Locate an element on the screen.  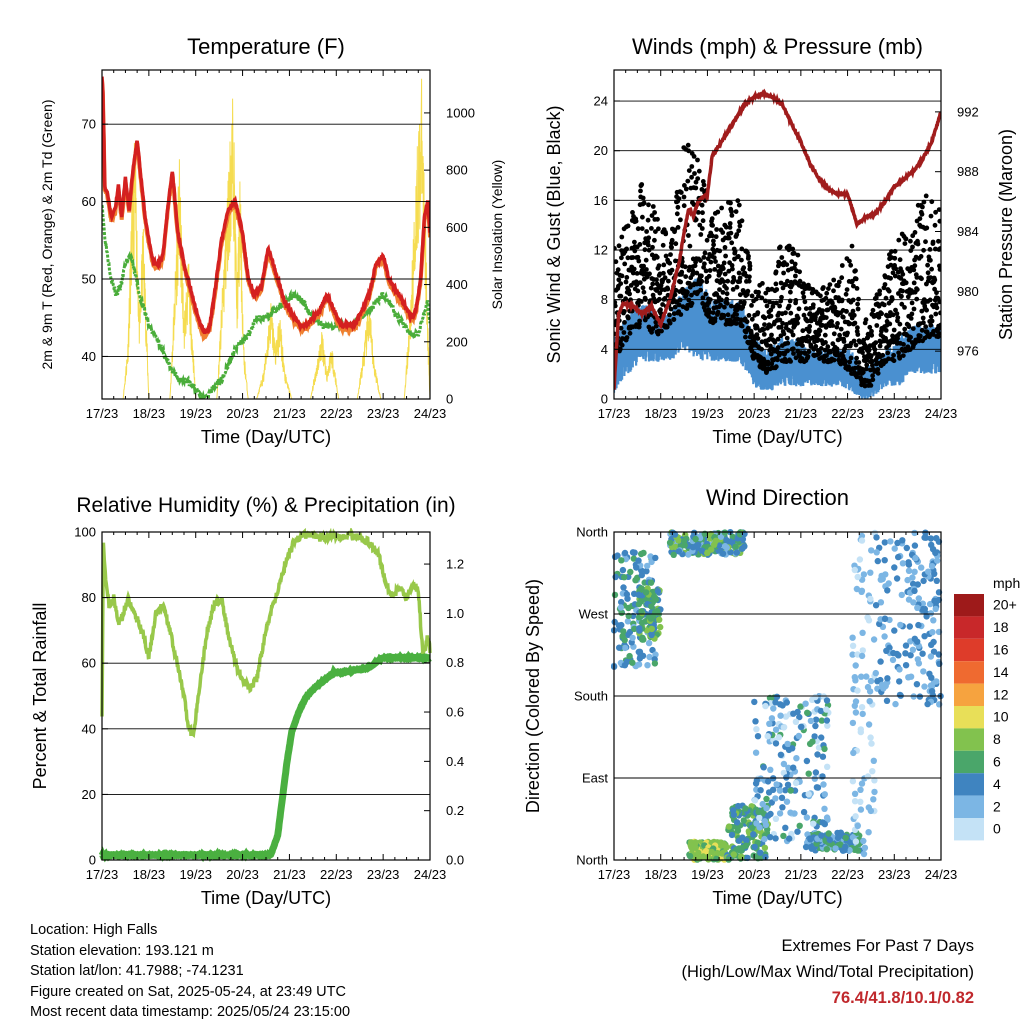
extremes-values: 76.4/41.8/10.1/0.82 is located at coordinates (902, 998).